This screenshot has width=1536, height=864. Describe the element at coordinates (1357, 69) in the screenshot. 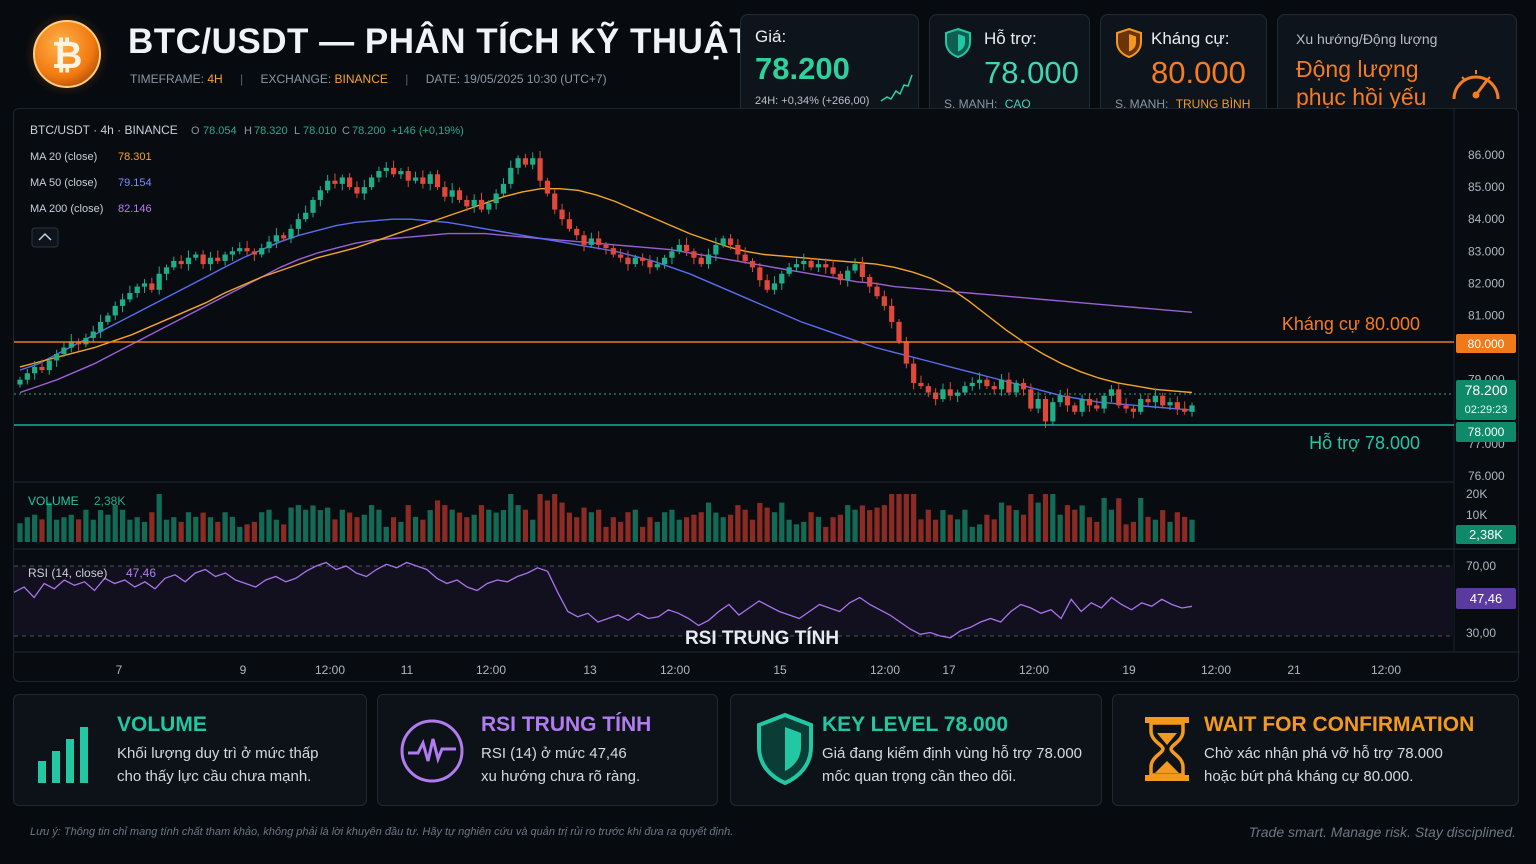

I see `trend-value-line1: Động lượng` at that location.